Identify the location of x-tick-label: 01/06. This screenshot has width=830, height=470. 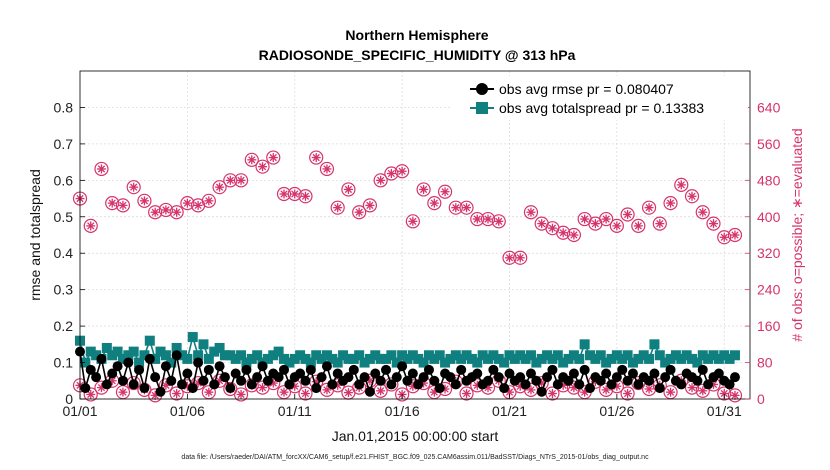
(187, 411).